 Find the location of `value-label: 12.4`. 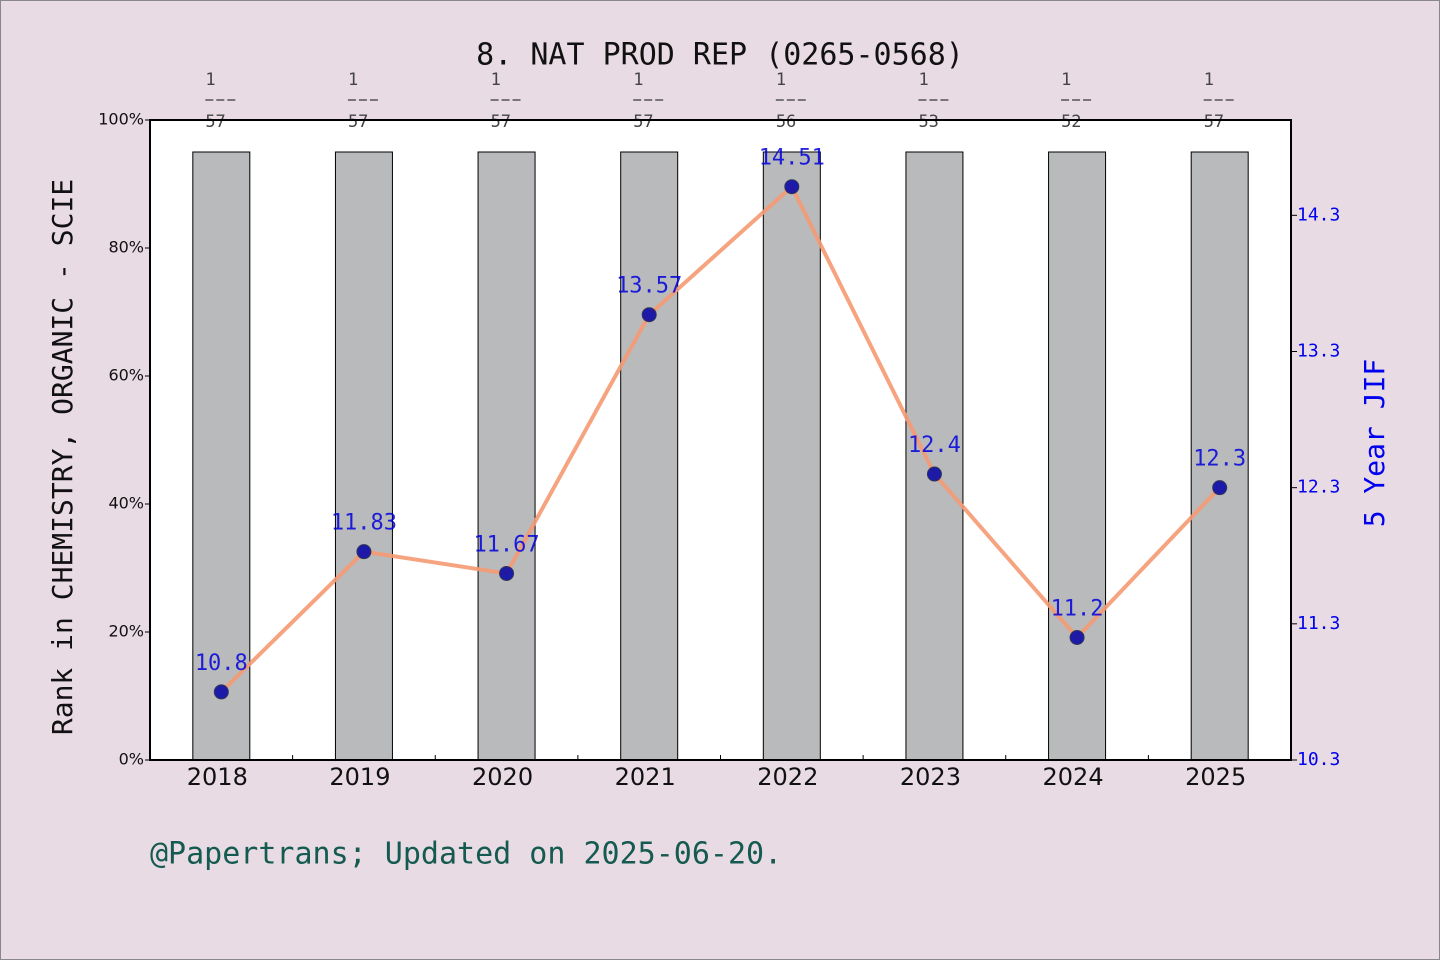

value-label: 12.4 is located at coordinates (934, 445).